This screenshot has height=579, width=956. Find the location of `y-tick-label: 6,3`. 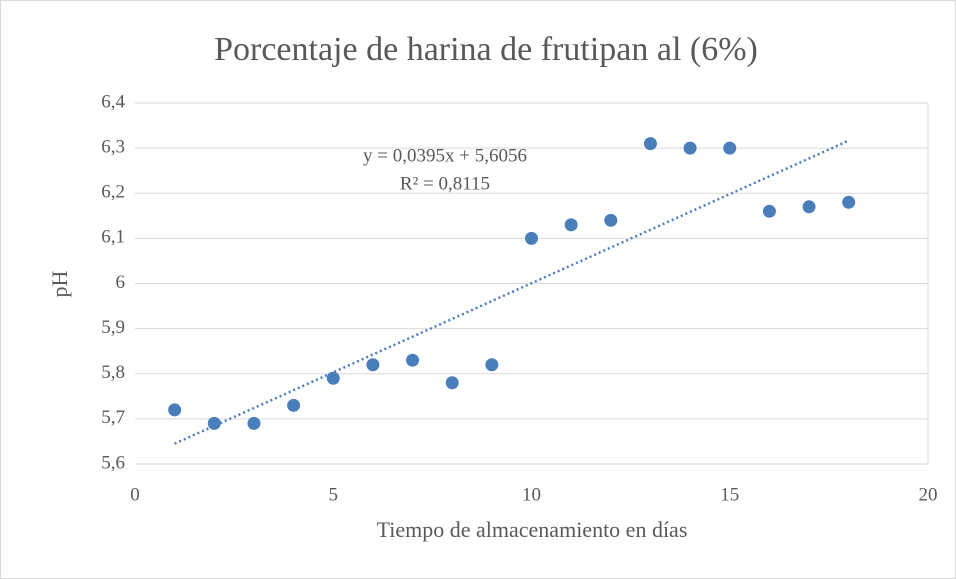

y-tick-label: 6,3 is located at coordinates (113, 146).